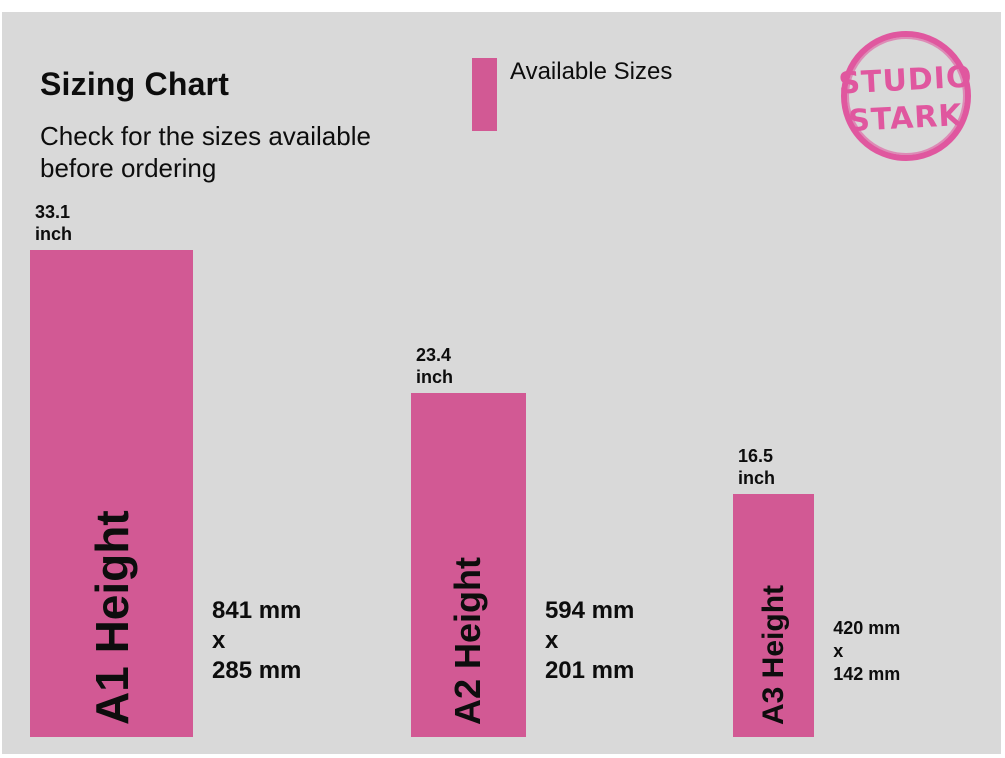 The height and width of the screenshot is (758, 1005). I want to click on bar-label-container: A1 Height, so click(111, 493).